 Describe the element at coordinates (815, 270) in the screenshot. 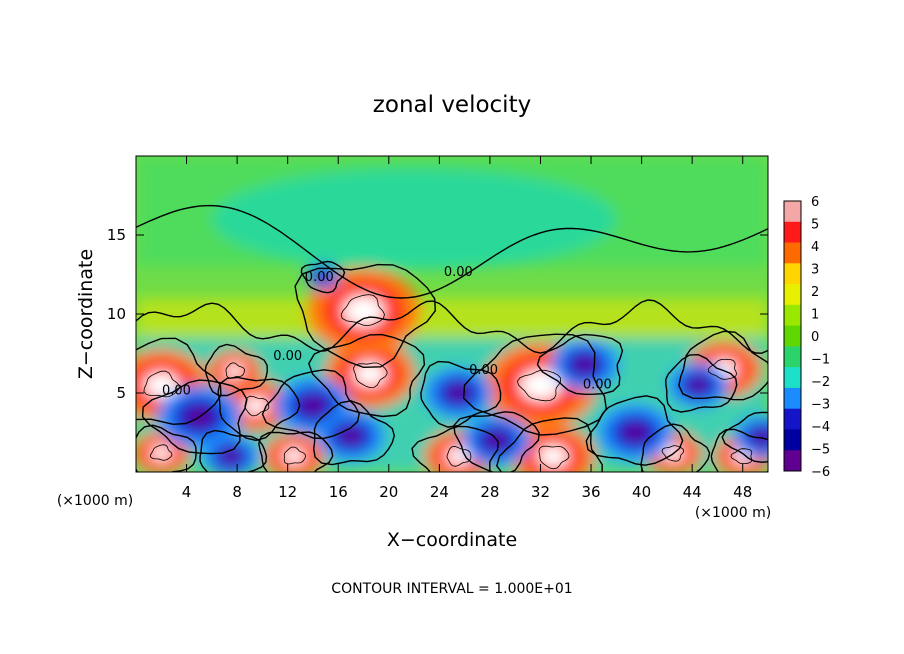

I see `colorbar-tick-label: 3` at that location.